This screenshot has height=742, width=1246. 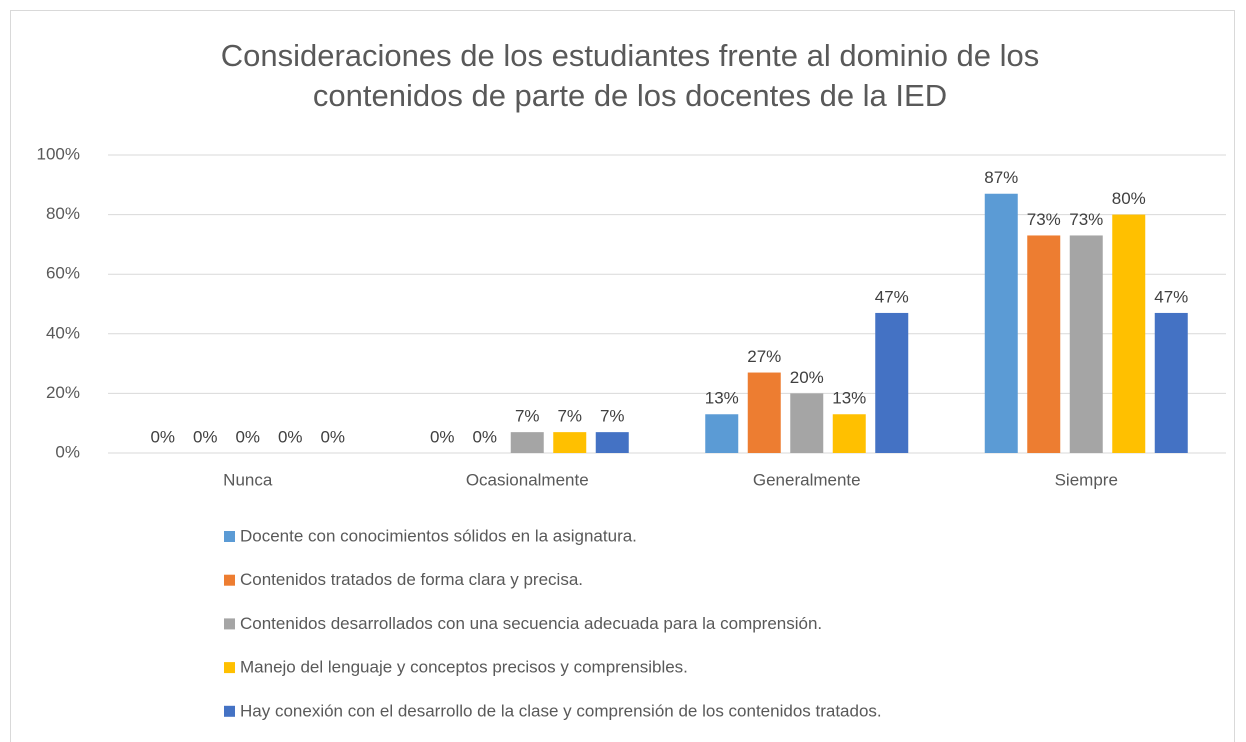 I want to click on x-tick-label: Siempre, so click(x=1086, y=479).